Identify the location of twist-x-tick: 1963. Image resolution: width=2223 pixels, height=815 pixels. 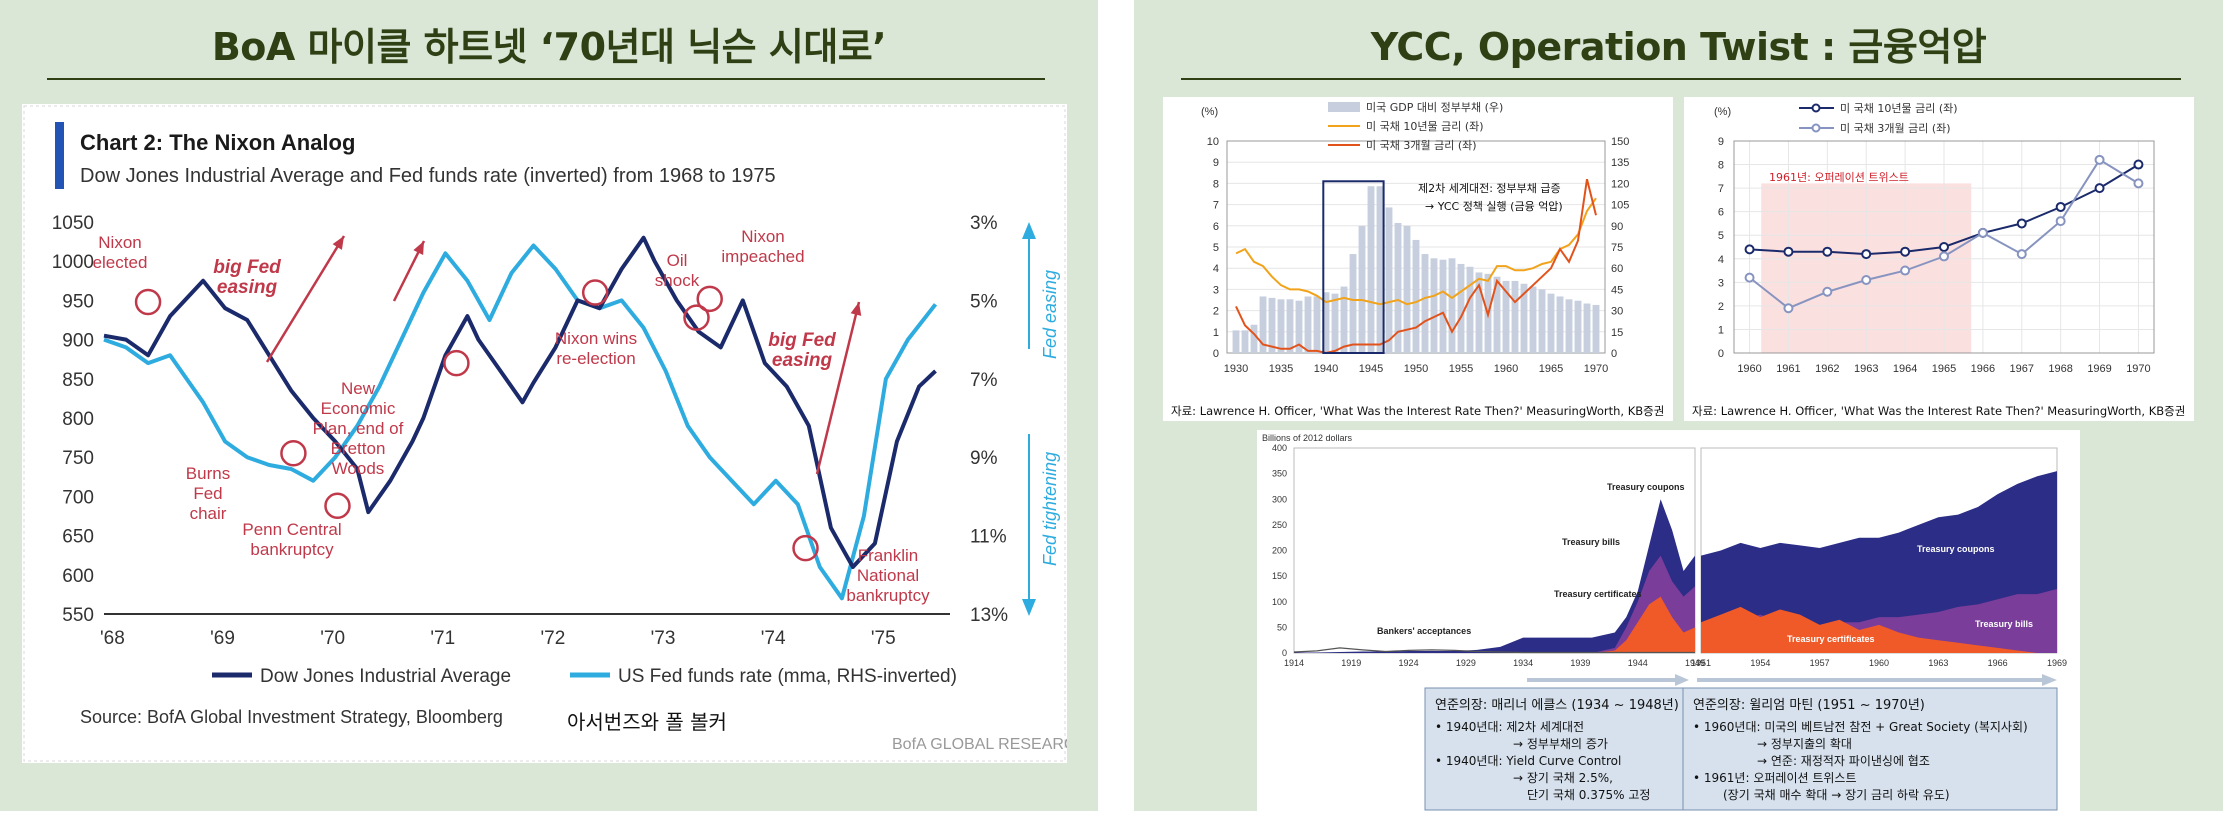
(1866, 369).